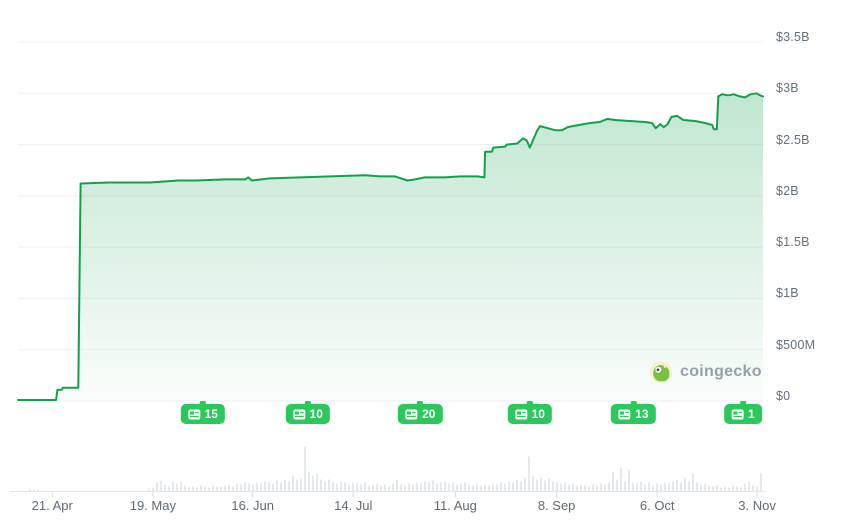 This screenshot has width=845, height=524. What do you see at coordinates (787, 88) in the screenshot?
I see `y-axis-label: $3B` at bounding box center [787, 88].